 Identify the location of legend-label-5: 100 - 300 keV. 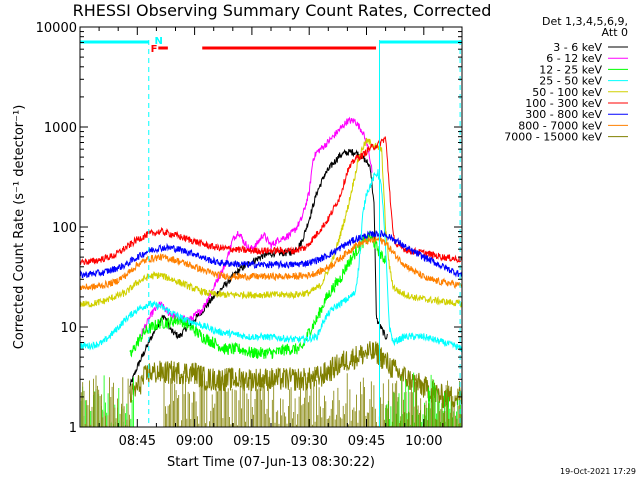
(563, 103).